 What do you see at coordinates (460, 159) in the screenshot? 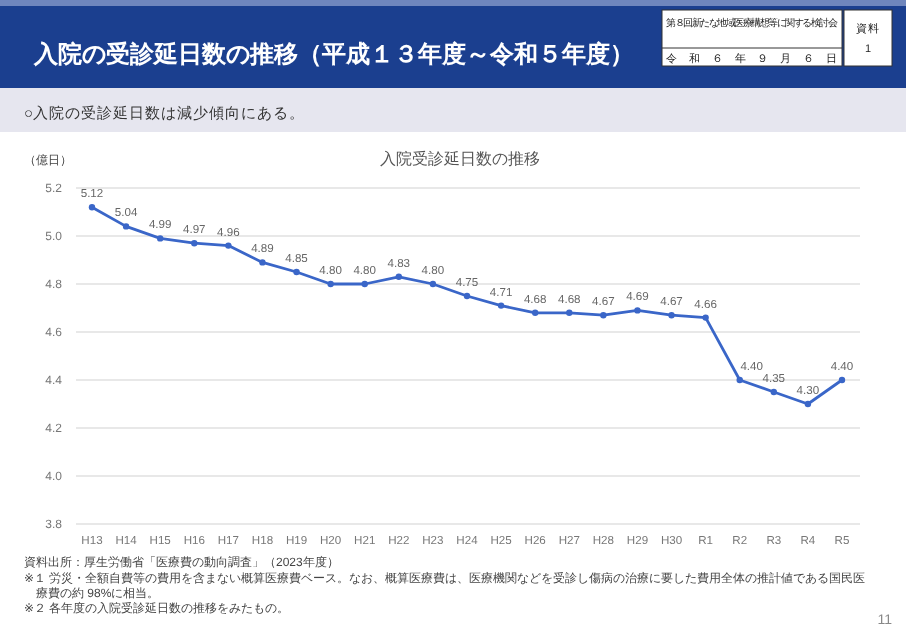
I see `chart-subtitle: 入院受診延日数の推移` at bounding box center [460, 159].